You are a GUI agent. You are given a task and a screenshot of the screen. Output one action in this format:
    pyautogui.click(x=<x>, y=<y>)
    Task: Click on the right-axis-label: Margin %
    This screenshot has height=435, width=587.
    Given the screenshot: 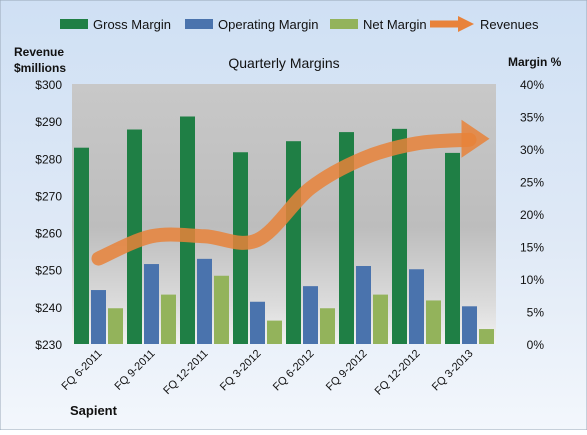 What is the action you would take?
    pyautogui.click(x=535, y=62)
    